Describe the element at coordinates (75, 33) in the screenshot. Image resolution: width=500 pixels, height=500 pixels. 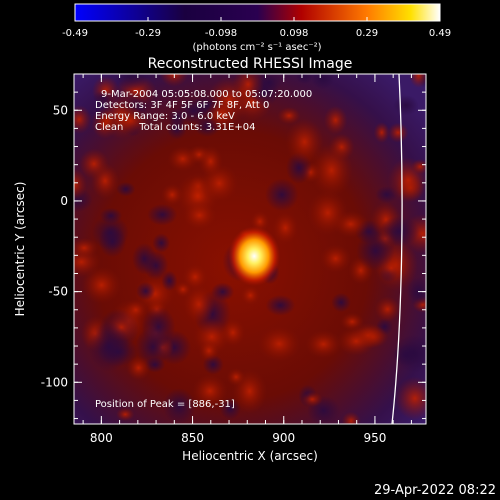
I see `colorbar-tick-label: -0.49` at that location.